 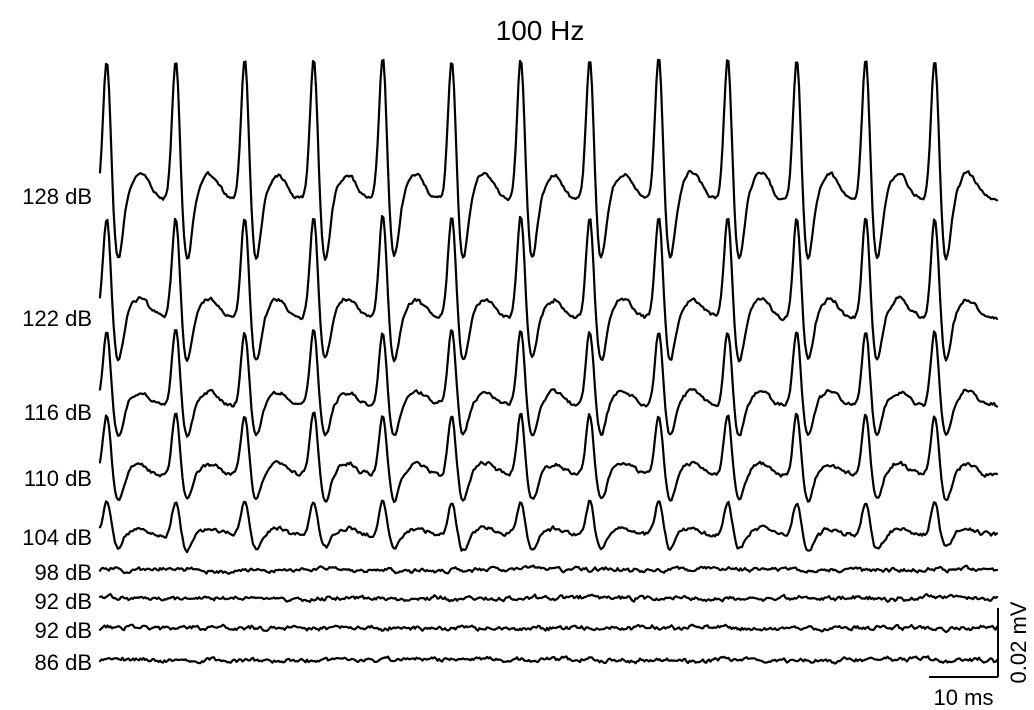 What do you see at coordinates (540, 30) in the screenshot?
I see `chart-title: 100 Hz` at bounding box center [540, 30].